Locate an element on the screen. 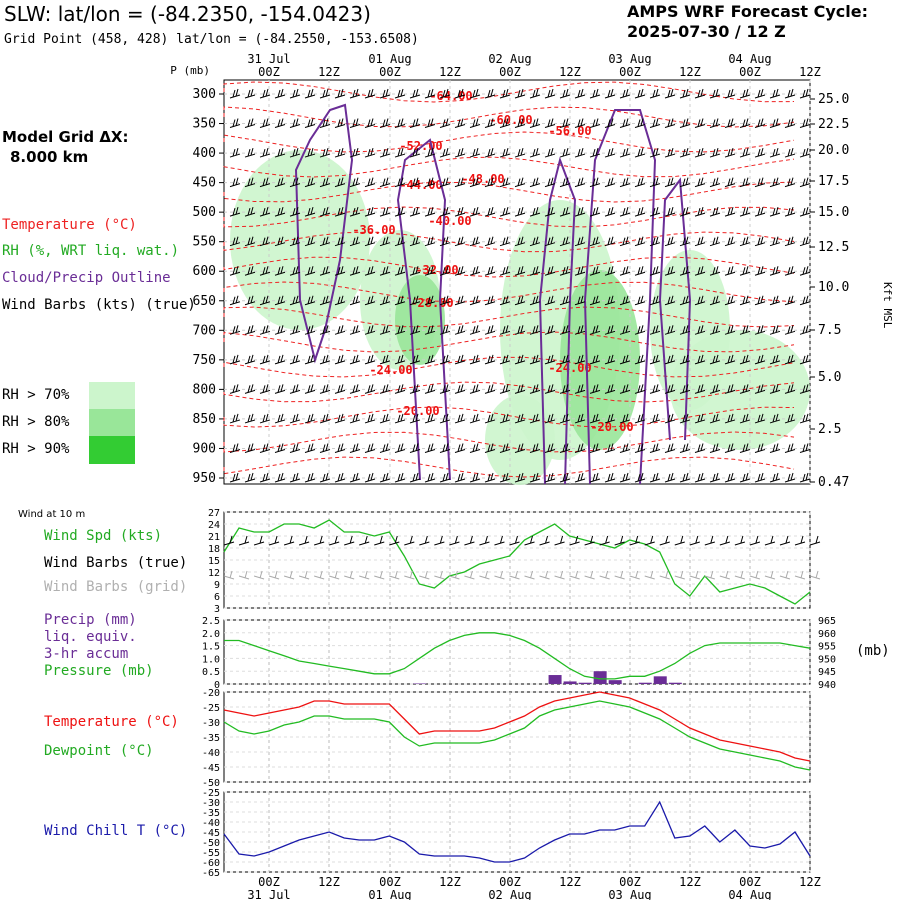 This screenshot has height=900, width=900. temperature-line is located at coordinates (517, 726).